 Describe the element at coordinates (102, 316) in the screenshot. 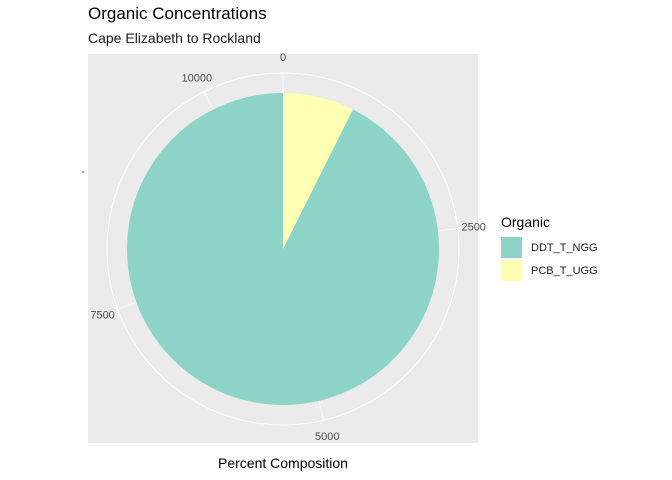

I see `angle-tick-label: 7500` at that location.